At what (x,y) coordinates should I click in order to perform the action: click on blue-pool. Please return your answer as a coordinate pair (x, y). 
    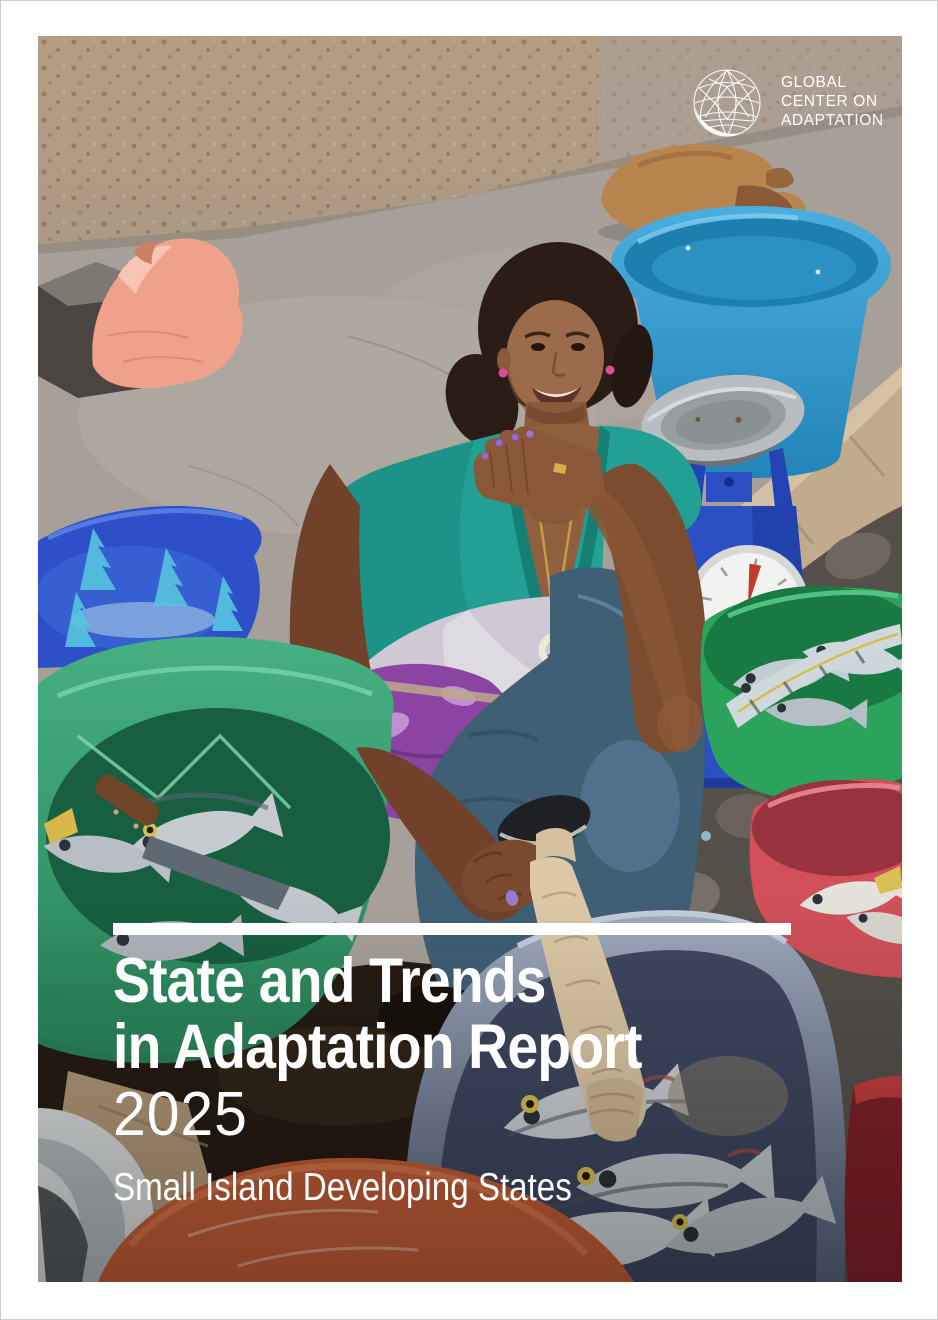
    Looking at the image, I should click on (150, 586).